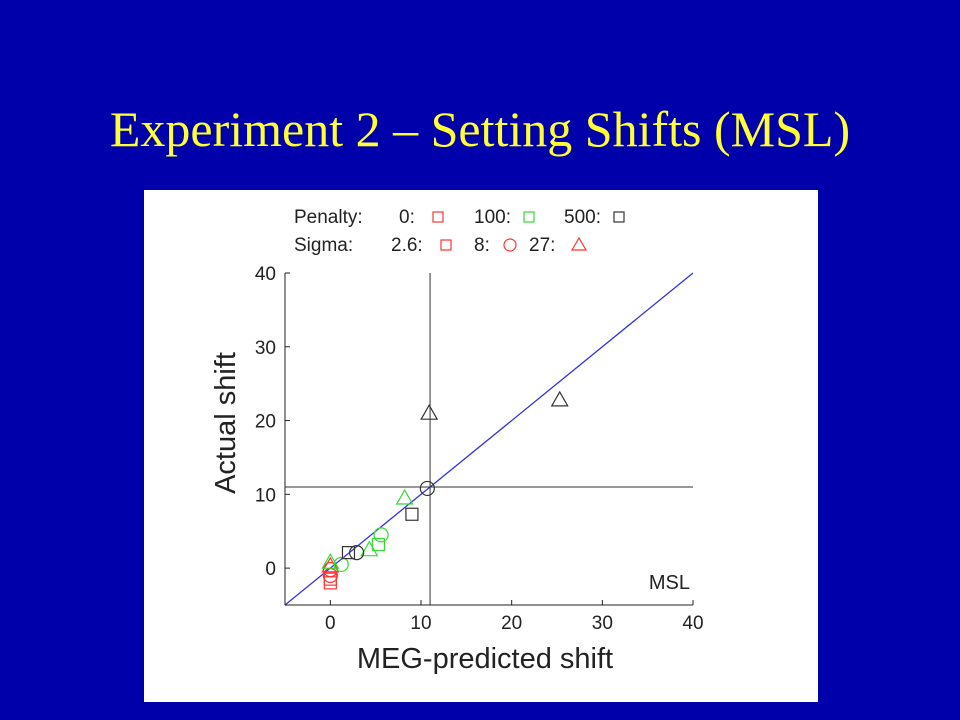  What do you see at coordinates (582, 217) in the screenshot?
I see `legend-penalty-500: 500:` at bounding box center [582, 217].